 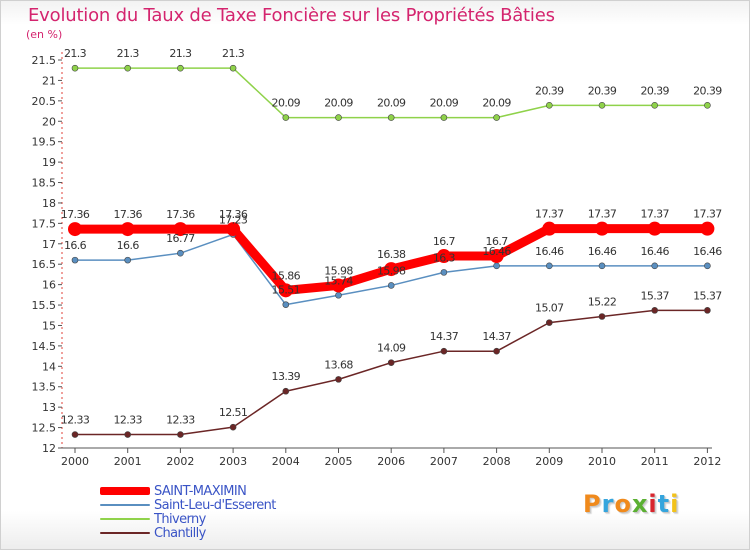 I want to click on x-tick-label: 2006, so click(x=391, y=461).